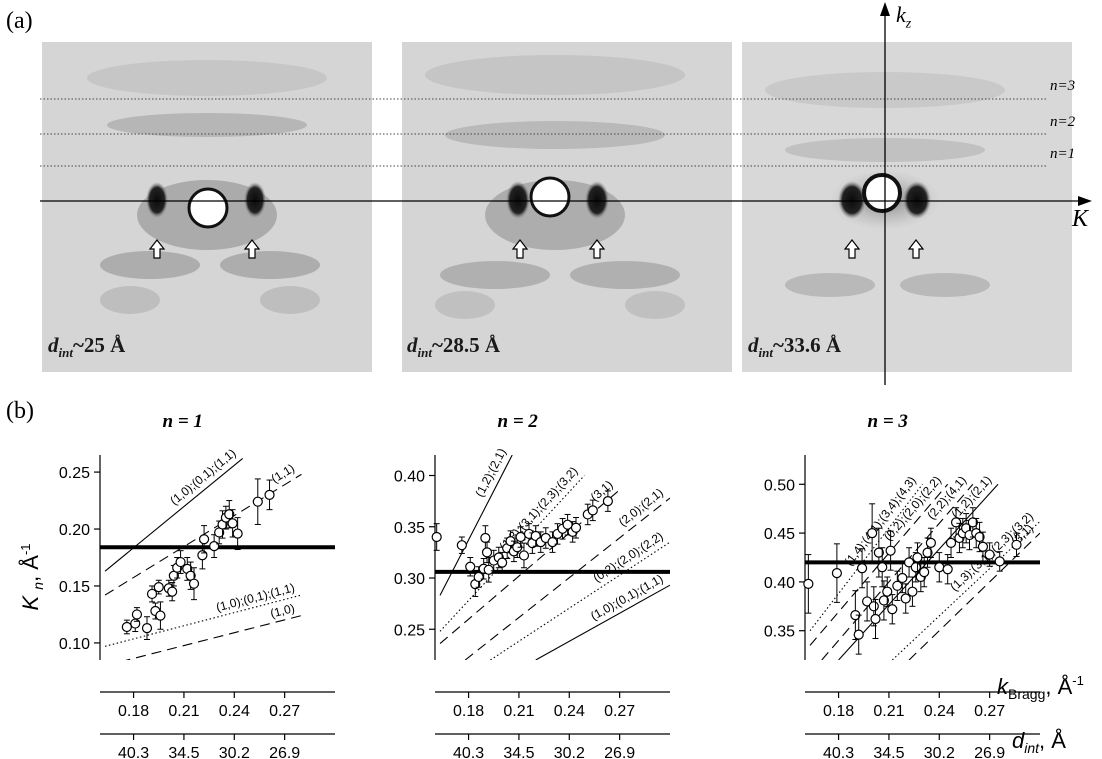 This screenshot has height=759, width=1102. What do you see at coordinates (779, 632) in the screenshot?
I see `y-tick-label: 0.35` at bounding box center [779, 632].